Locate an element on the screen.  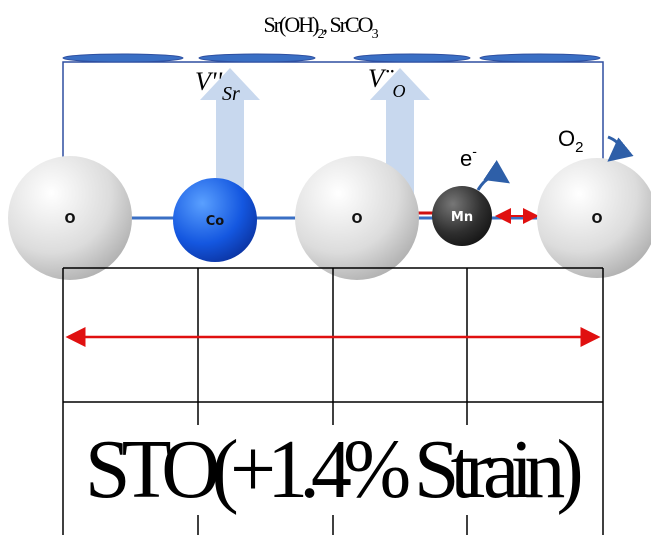
substrate-label: STO(+1.4% Strain) is located at coordinates (333, 469).